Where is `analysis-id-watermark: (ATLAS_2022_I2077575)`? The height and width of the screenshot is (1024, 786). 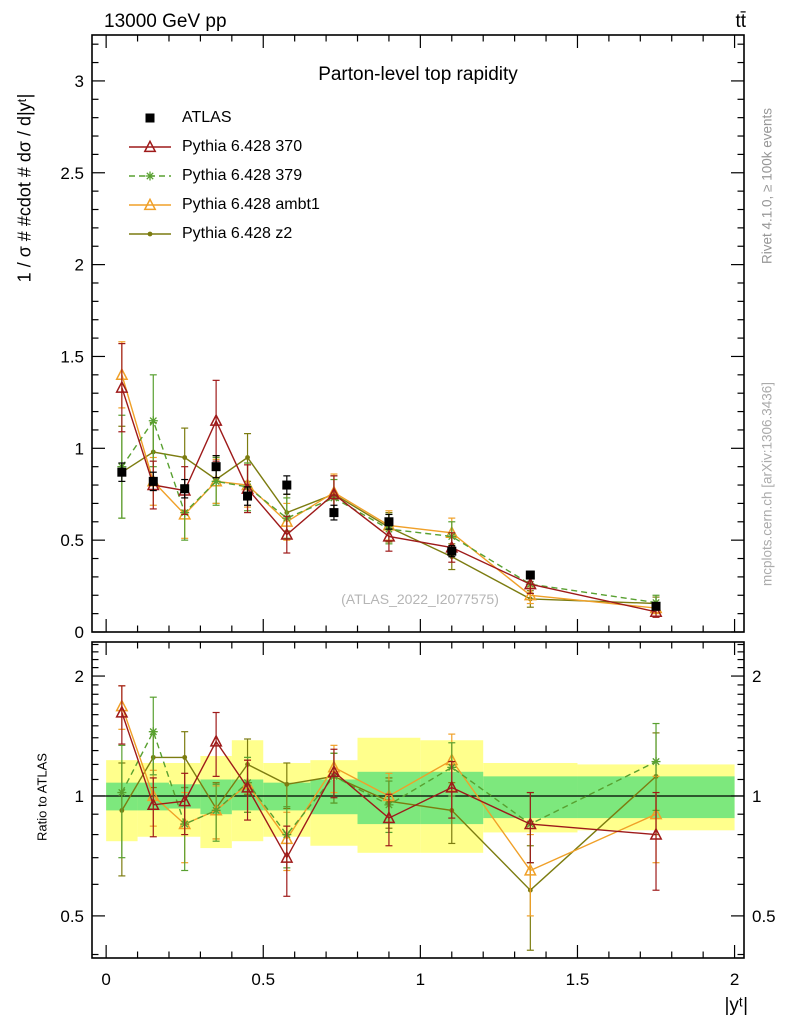
analysis-id-watermark: (ATLAS_2022_I2077575) is located at coordinates (420, 599).